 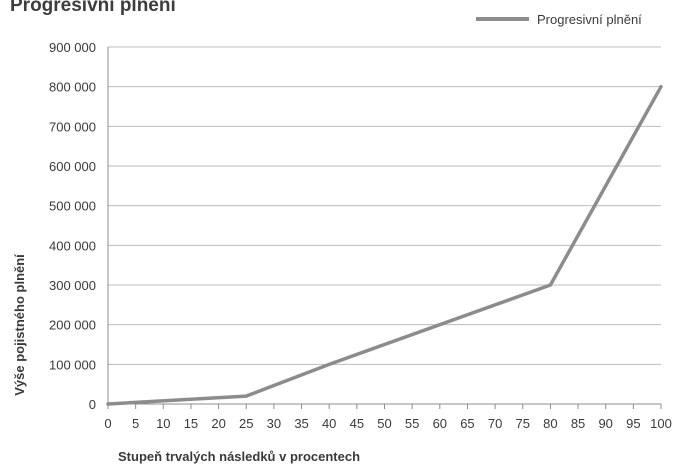 What do you see at coordinates (135, 423) in the screenshot?
I see `x-tick-label: 5` at bounding box center [135, 423].